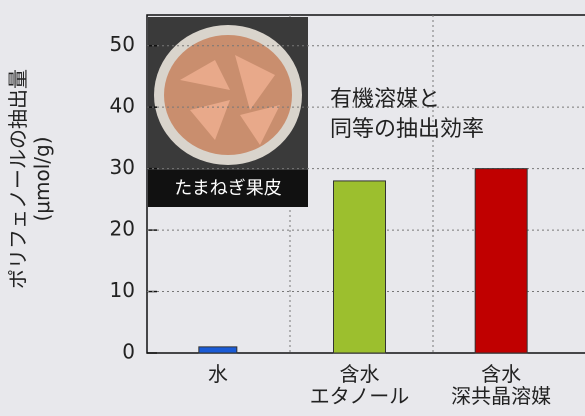  Describe the element at coordinates (30, 179) in the screenshot. I see `y-axis-label: ポリフェノールの抽出量 (μmol/g)` at that location.